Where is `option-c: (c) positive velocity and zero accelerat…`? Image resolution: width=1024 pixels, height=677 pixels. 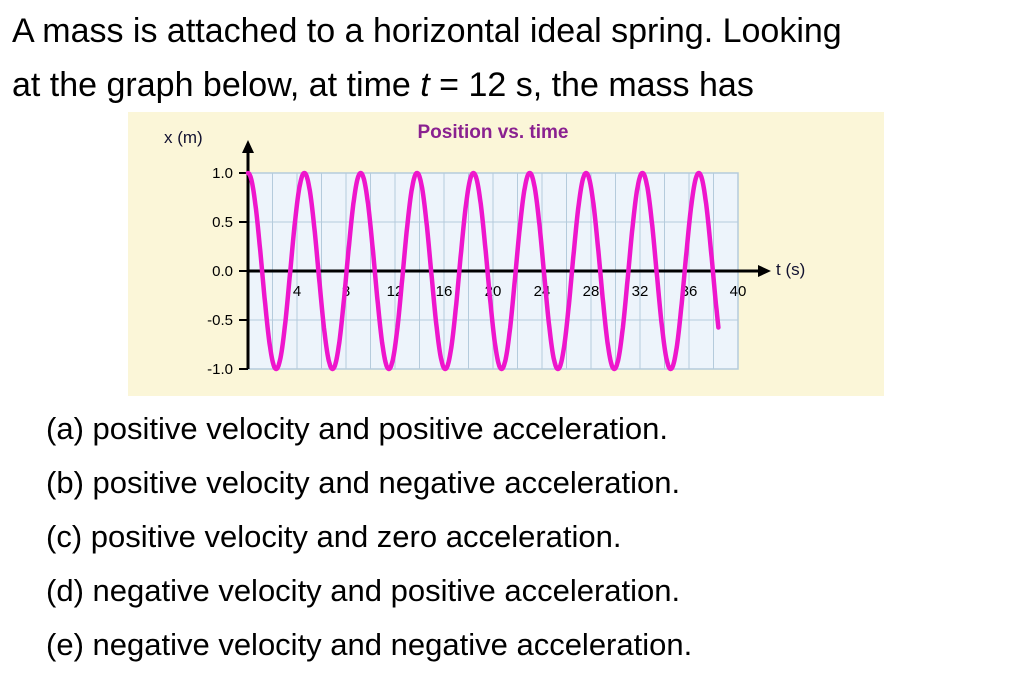
option-c: (c) positive velocity and zero accelerat… is located at coordinates (334, 536).